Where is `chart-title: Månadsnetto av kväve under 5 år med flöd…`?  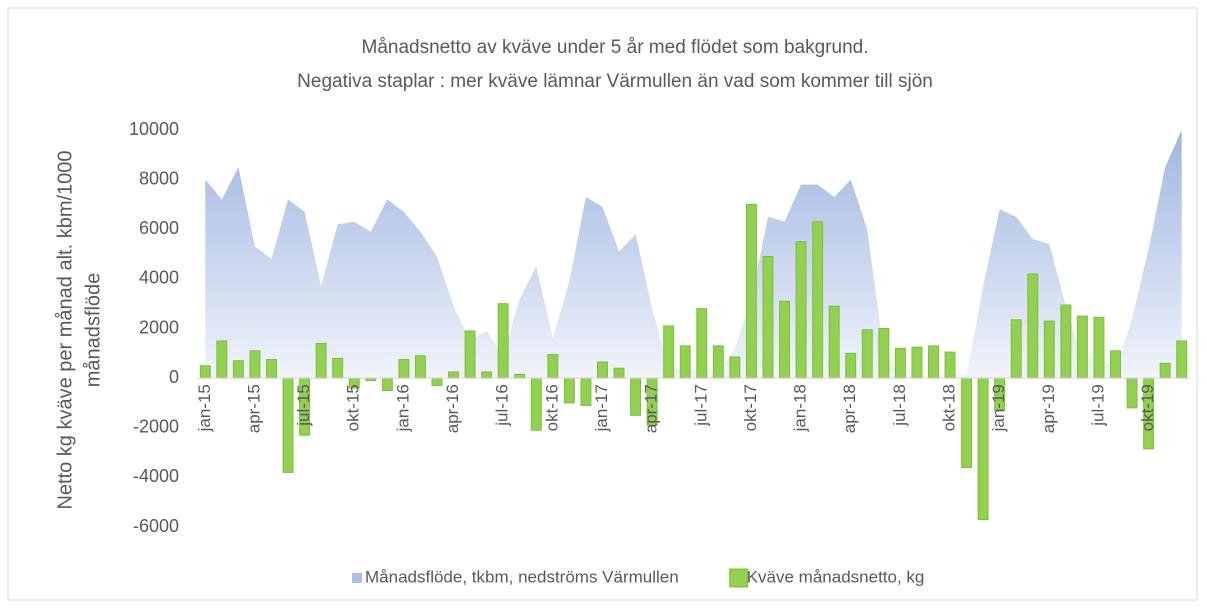 chart-title: Månadsnetto av kväve under 5 år med flöd… is located at coordinates (615, 47).